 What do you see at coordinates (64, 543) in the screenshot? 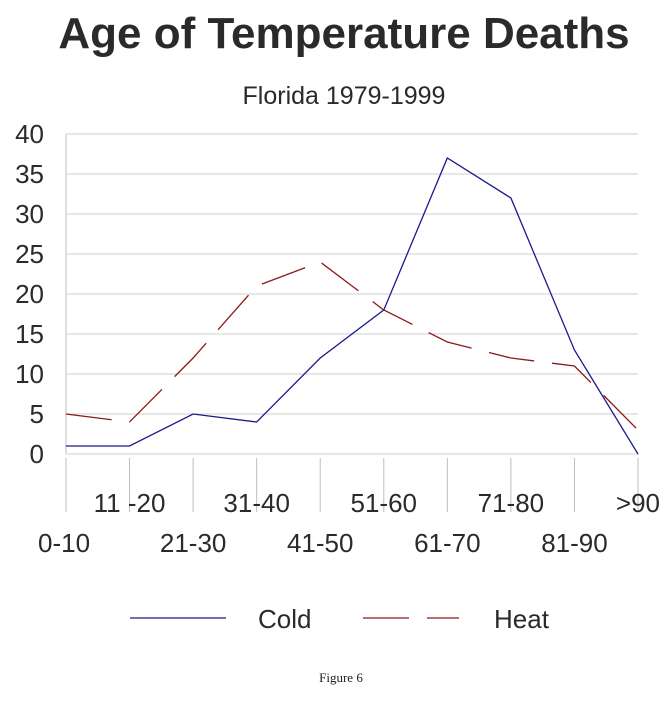
I see `x-tick-label: 0-10` at bounding box center [64, 543].